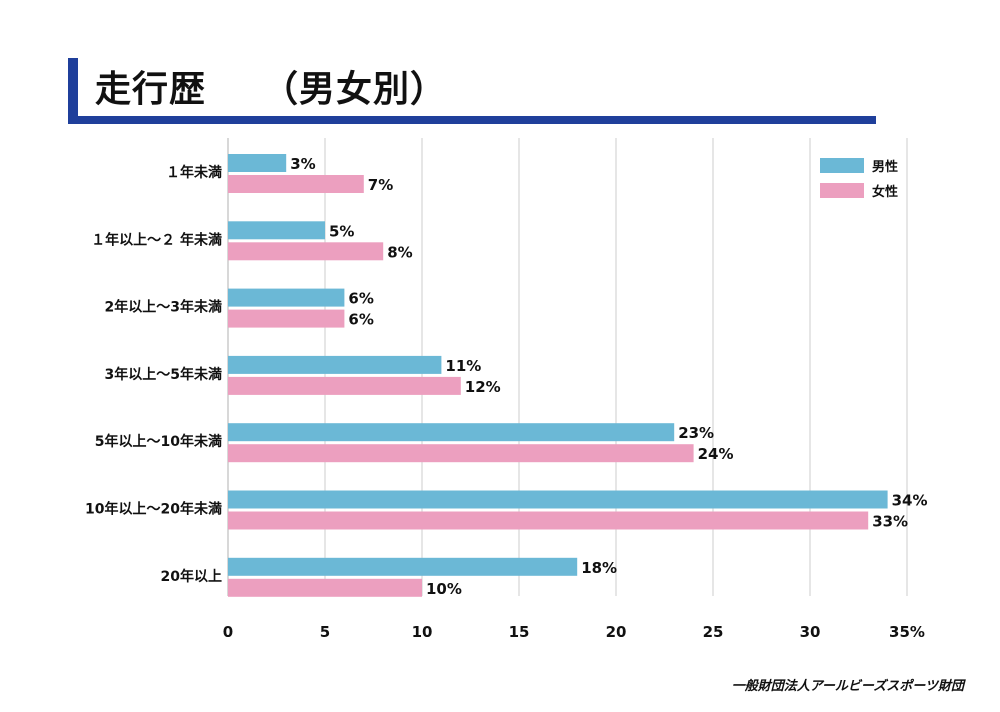  Describe the element at coordinates (885, 167) in the screenshot. I see `legend-label: 男性` at that location.